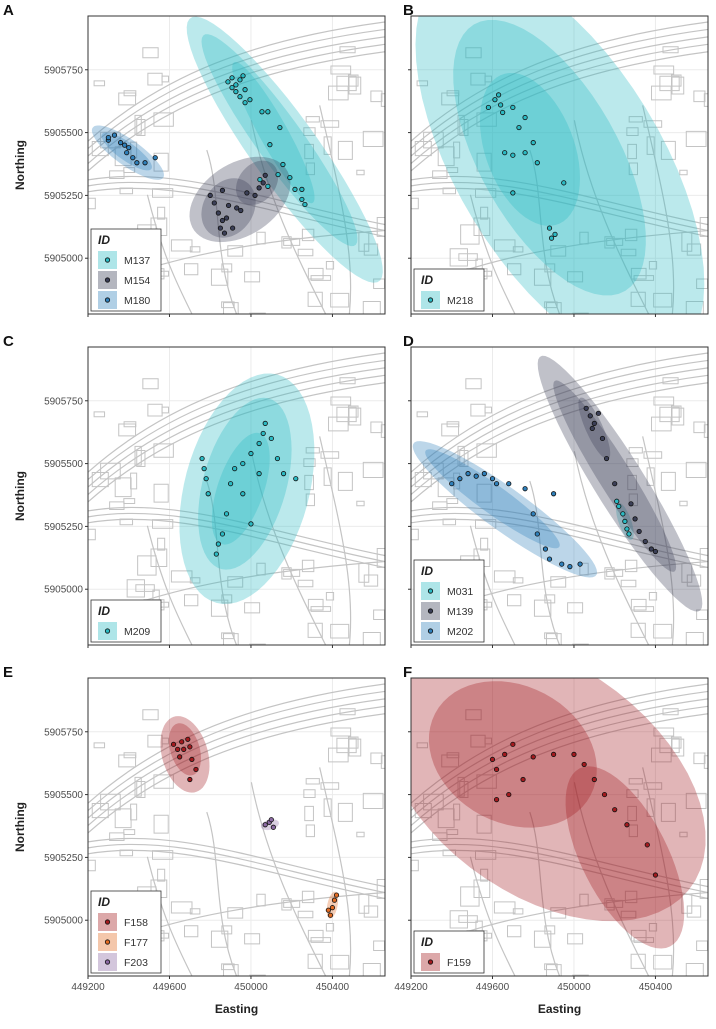  What do you see at coordinates (63, 858) in the screenshot?
I see `y-tick-label: 5905250` at bounding box center [63, 858].